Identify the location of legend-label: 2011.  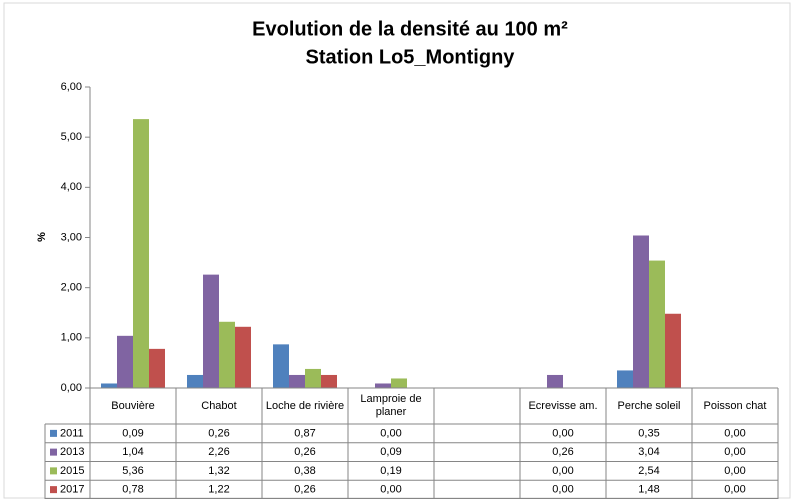
(72, 433).